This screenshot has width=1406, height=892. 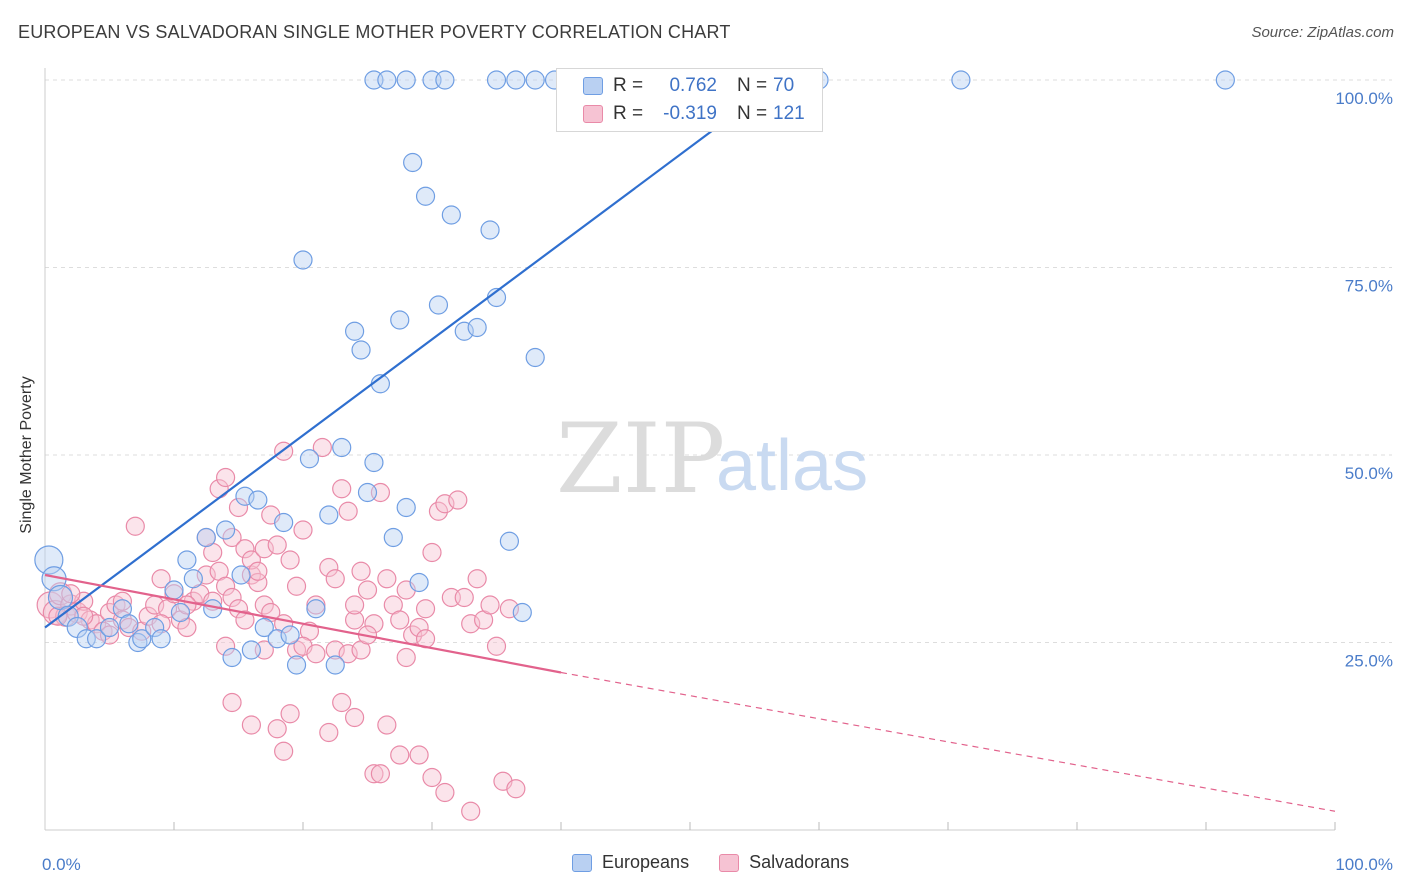 What do you see at coordinates (799, 862) in the screenshot?
I see `legend-label-salvadorans: Salvadorans` at bounding box center [799, 862].